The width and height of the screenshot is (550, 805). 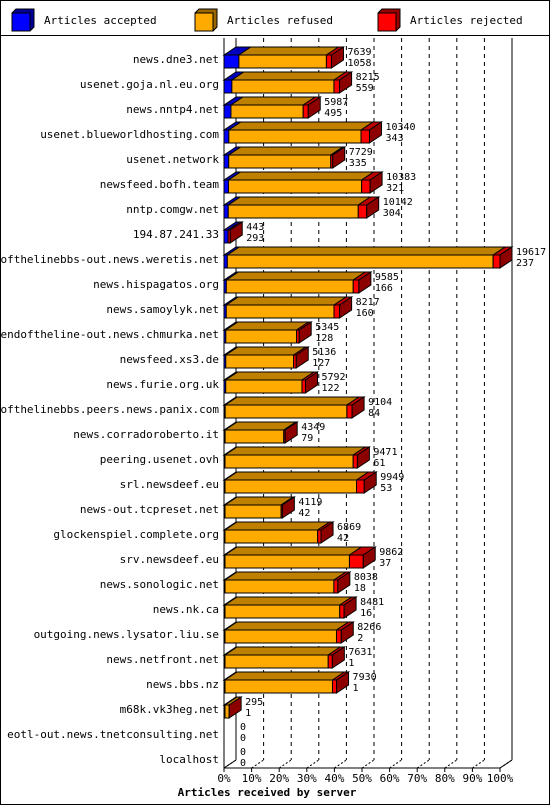 What do you see at coordinates (365, 677) in the screenshot?
I see `data-label-total: 7930` at bounding box center [365, 677].